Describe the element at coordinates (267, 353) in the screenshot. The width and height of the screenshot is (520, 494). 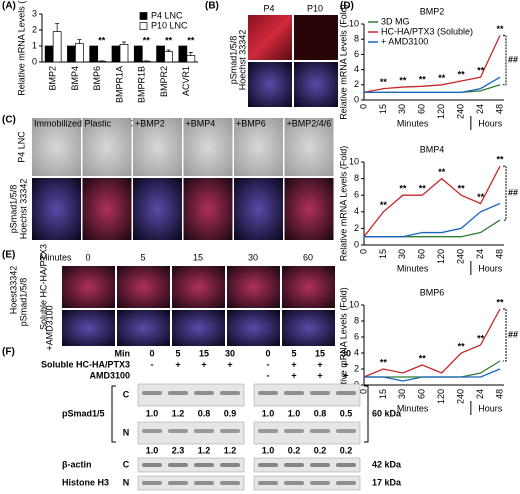
I see `lane-label: 0` at that location.